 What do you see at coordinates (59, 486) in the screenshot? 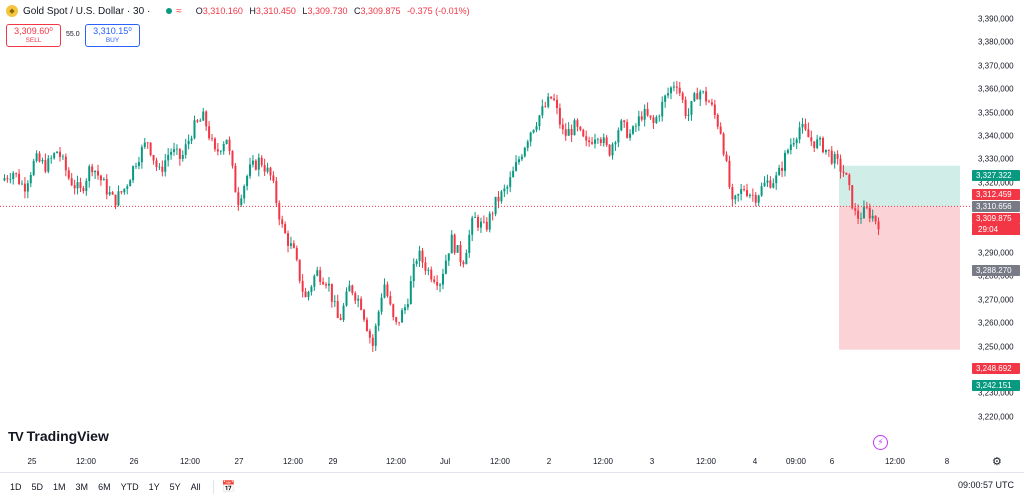
I see `timeframe-1m: 1M` at bounding box center [59, 486].